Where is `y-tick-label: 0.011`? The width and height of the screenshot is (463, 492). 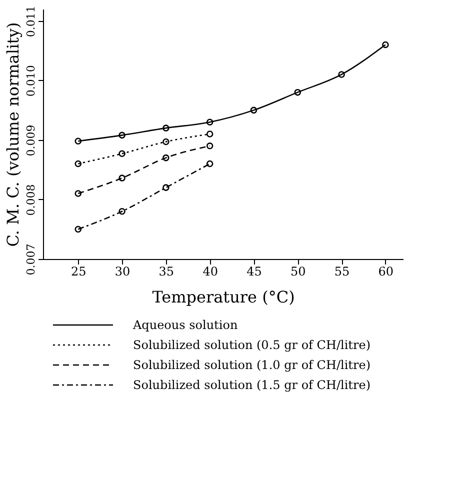 y-tick-label: 0.011 is located at coordinates (31, 22).